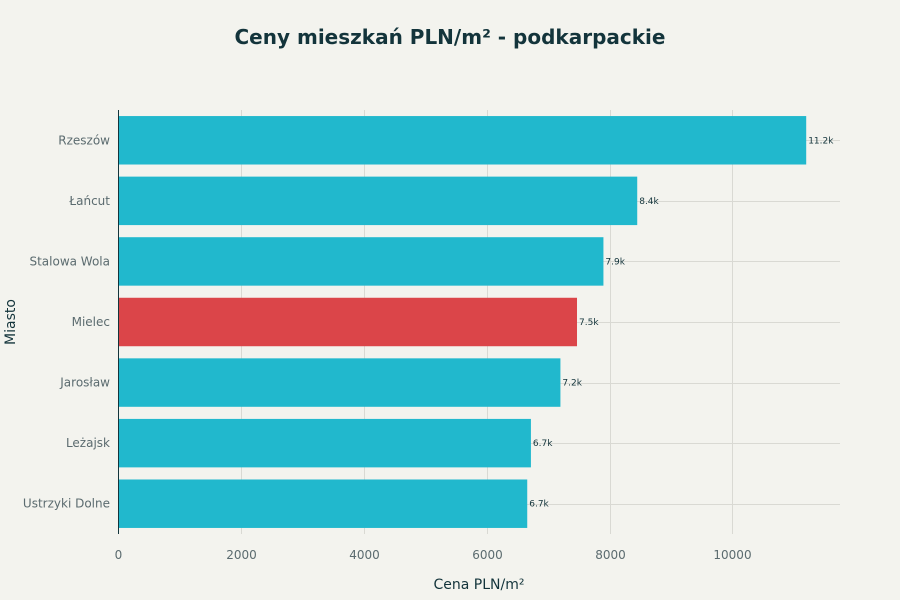 This screenshot has width=900, height=600. Describe the element at coordinates (610, 555) in the screenshot. I see `x-tick-label: 8000` at that location.